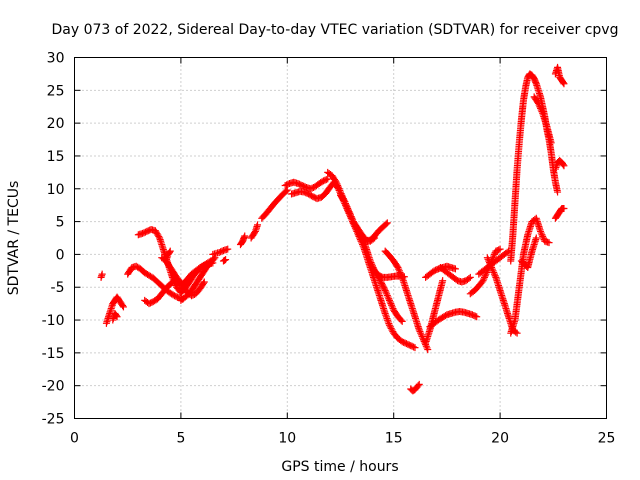 Image resolution: width=640 pixels, height=480 pixels. What do you see at coordinates (339, 467) in the screenshot?
I see `x-axis-label: GPS time / hours` at bounding box center [339, 467].